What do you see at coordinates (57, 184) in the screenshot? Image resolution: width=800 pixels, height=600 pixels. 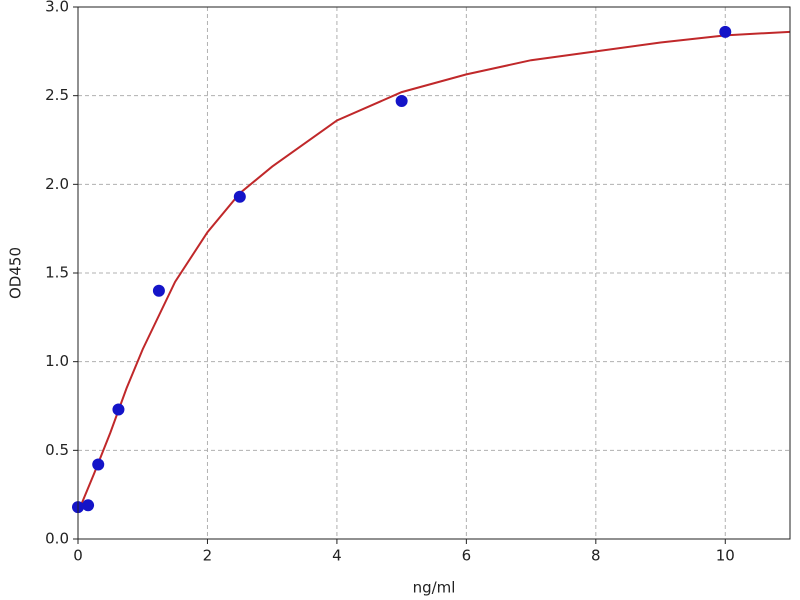 I see `y-tick-label: 2.0` at bounding box center [57, 184].